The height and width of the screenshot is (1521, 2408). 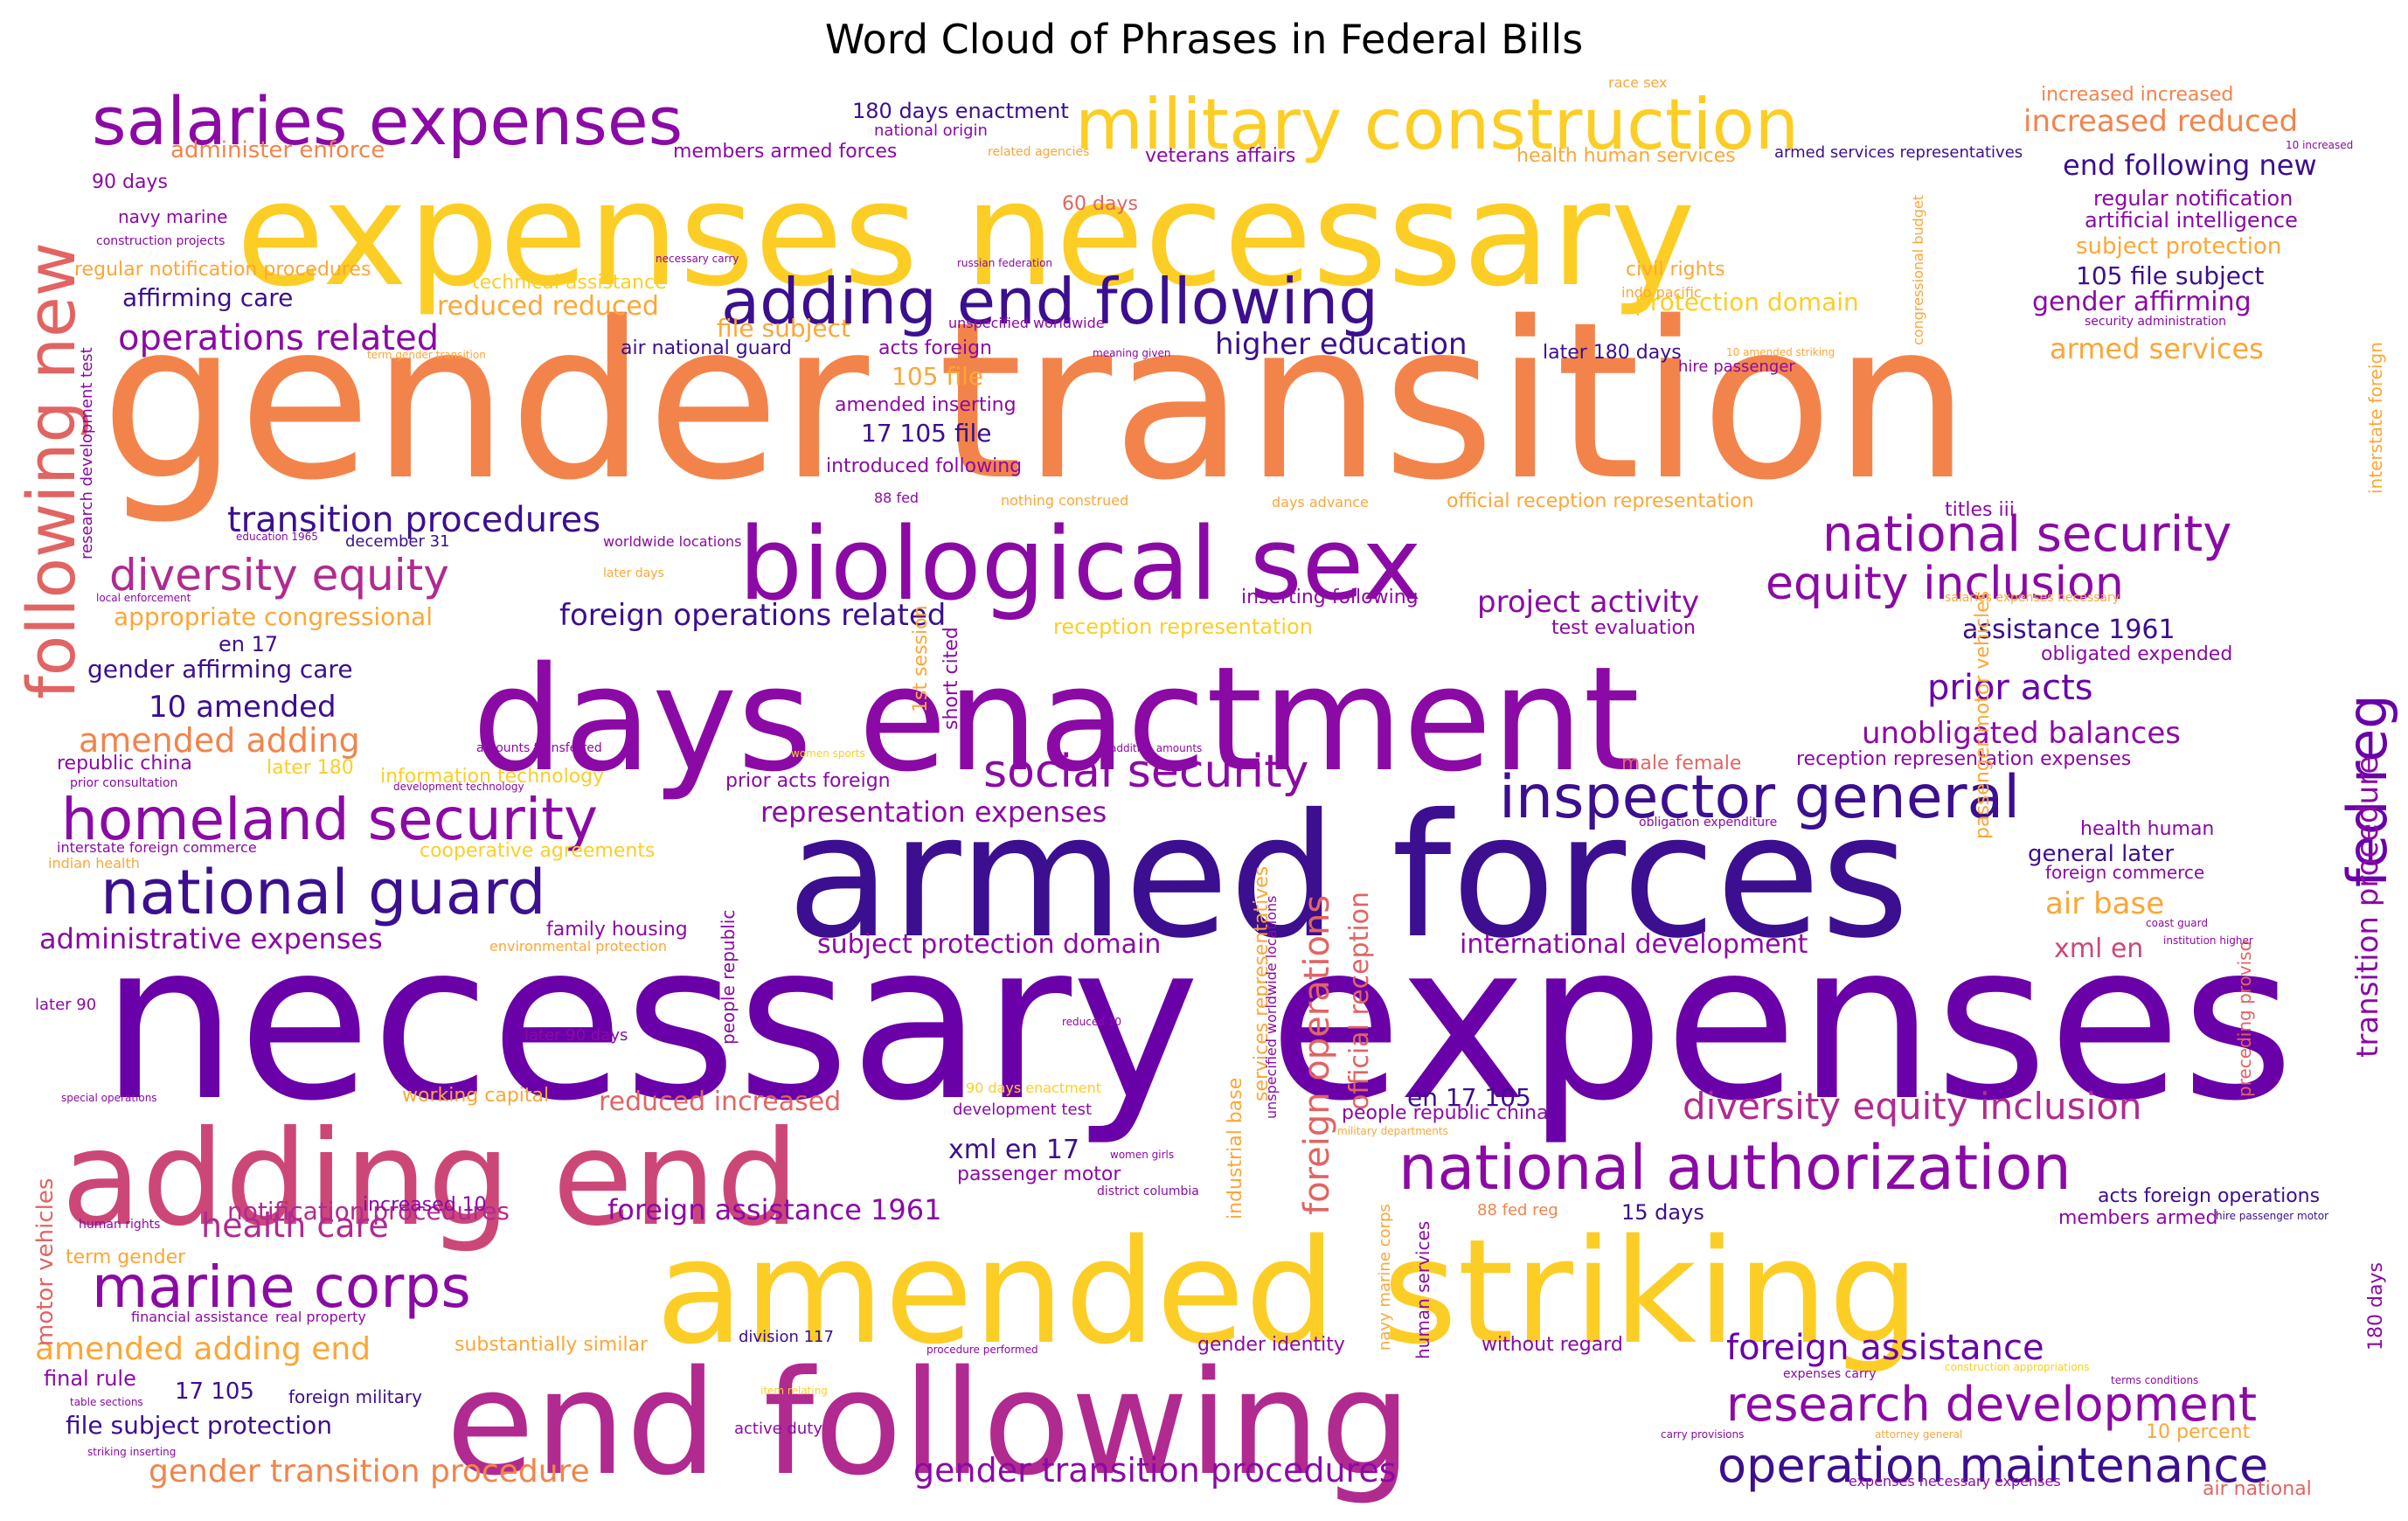 What do you see at coordinates (123, 783) in the screenshot?
I see `word-prior-consultation: prior consultation` at bounding box center [123, 783].